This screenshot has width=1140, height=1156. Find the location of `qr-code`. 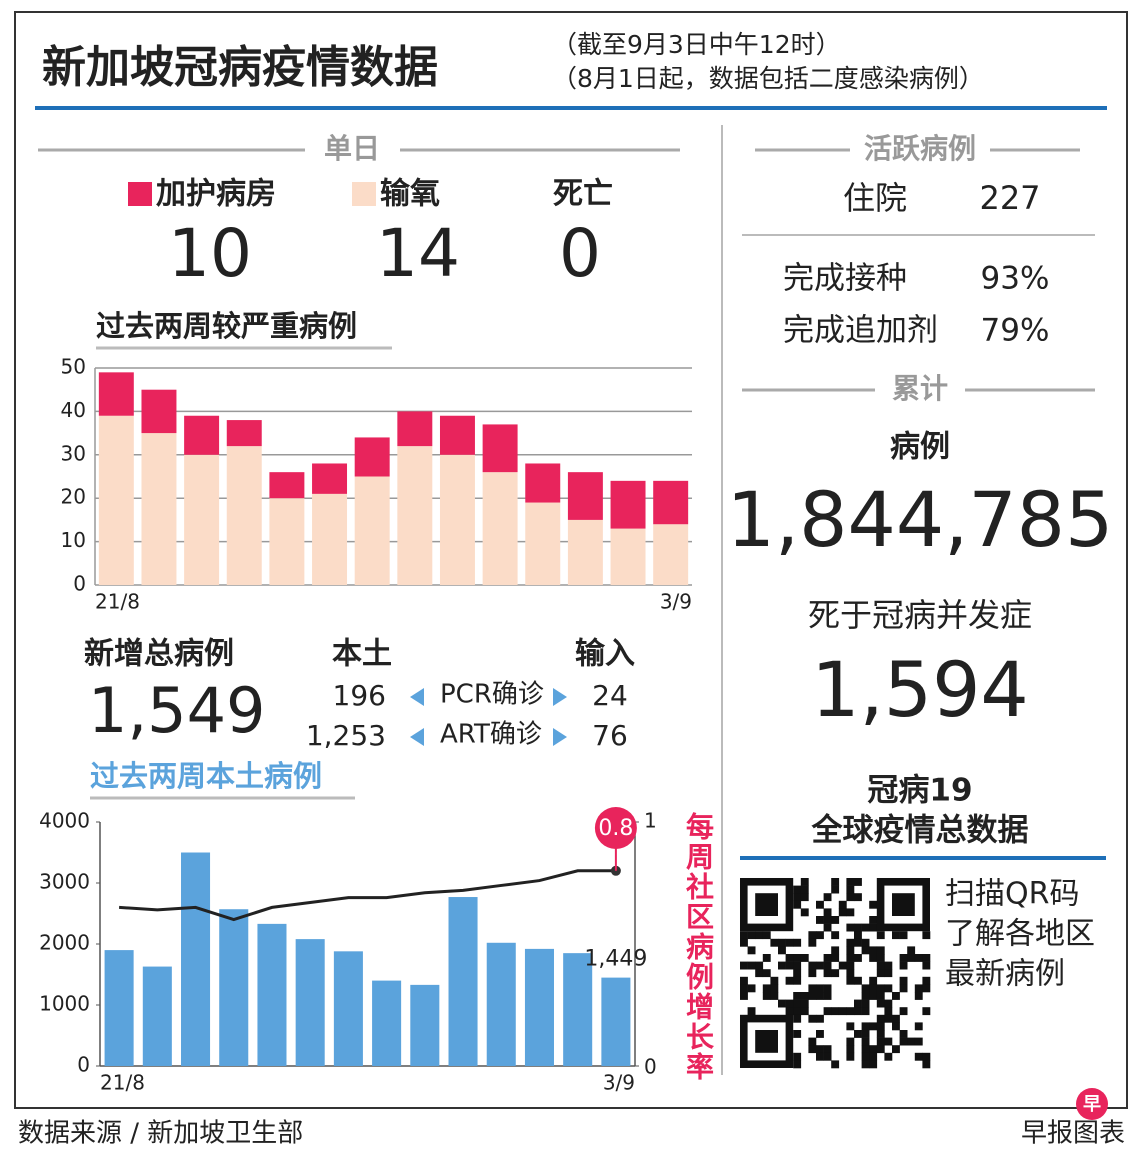

qr-code is located at coordinates (835, 973).